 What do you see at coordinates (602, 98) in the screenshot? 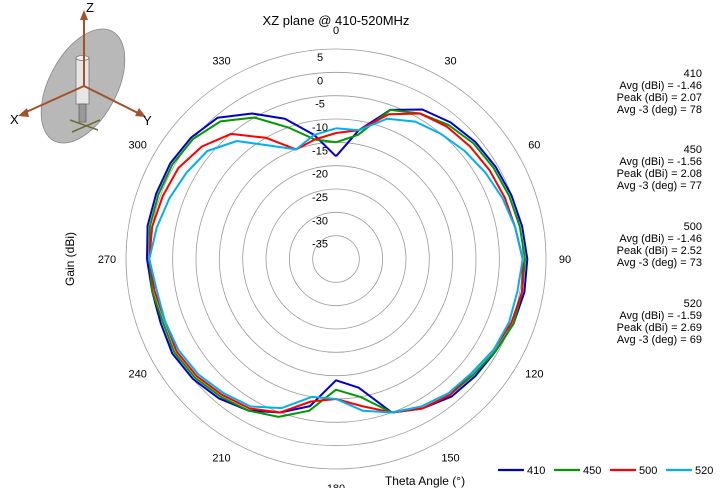
I see `stats-peak-row: Peak (dBi) = 2.07` at bounding box center [602, 98].